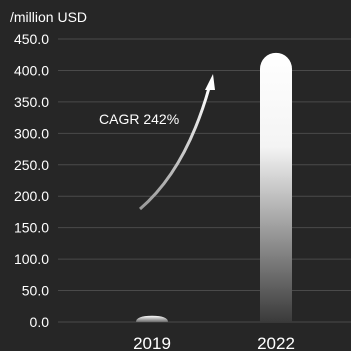 The image size is (351, 351). Describe the element at coordinates (175, 149) in the screenshot. I see `cagr-arrow-curve` at that location.